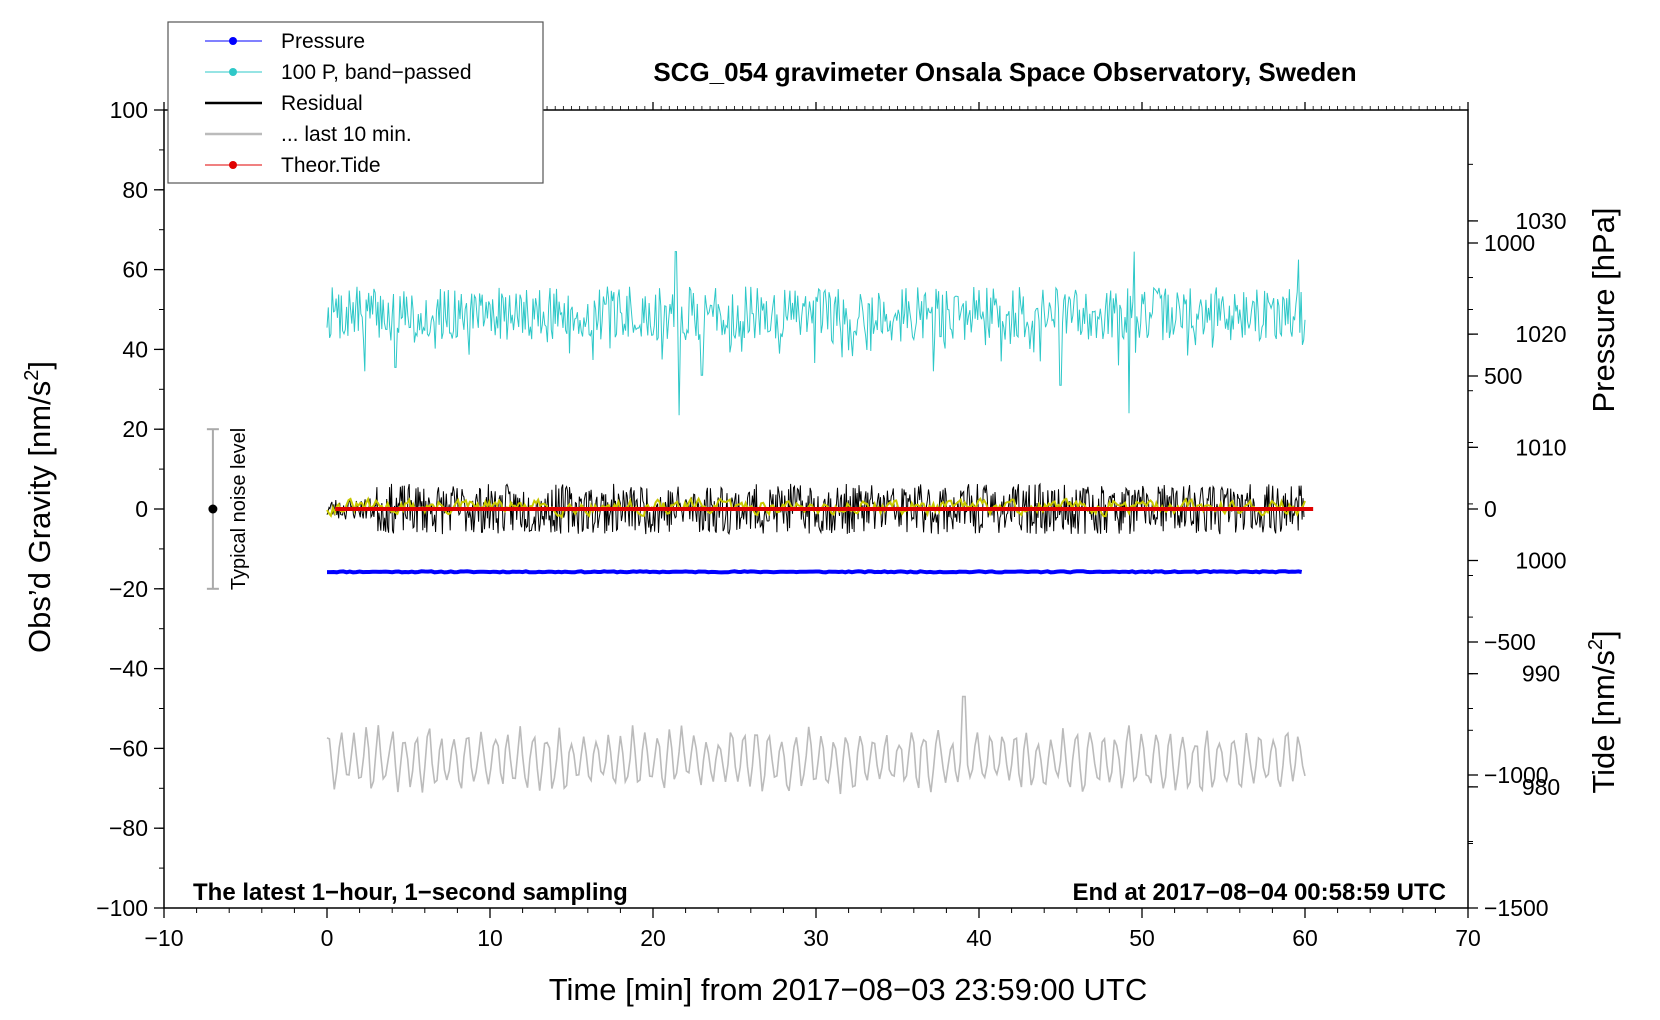 The height and width of the screenshot is (1020, 1660). I want to click on noise-level-center-dot, so click(213, 509).